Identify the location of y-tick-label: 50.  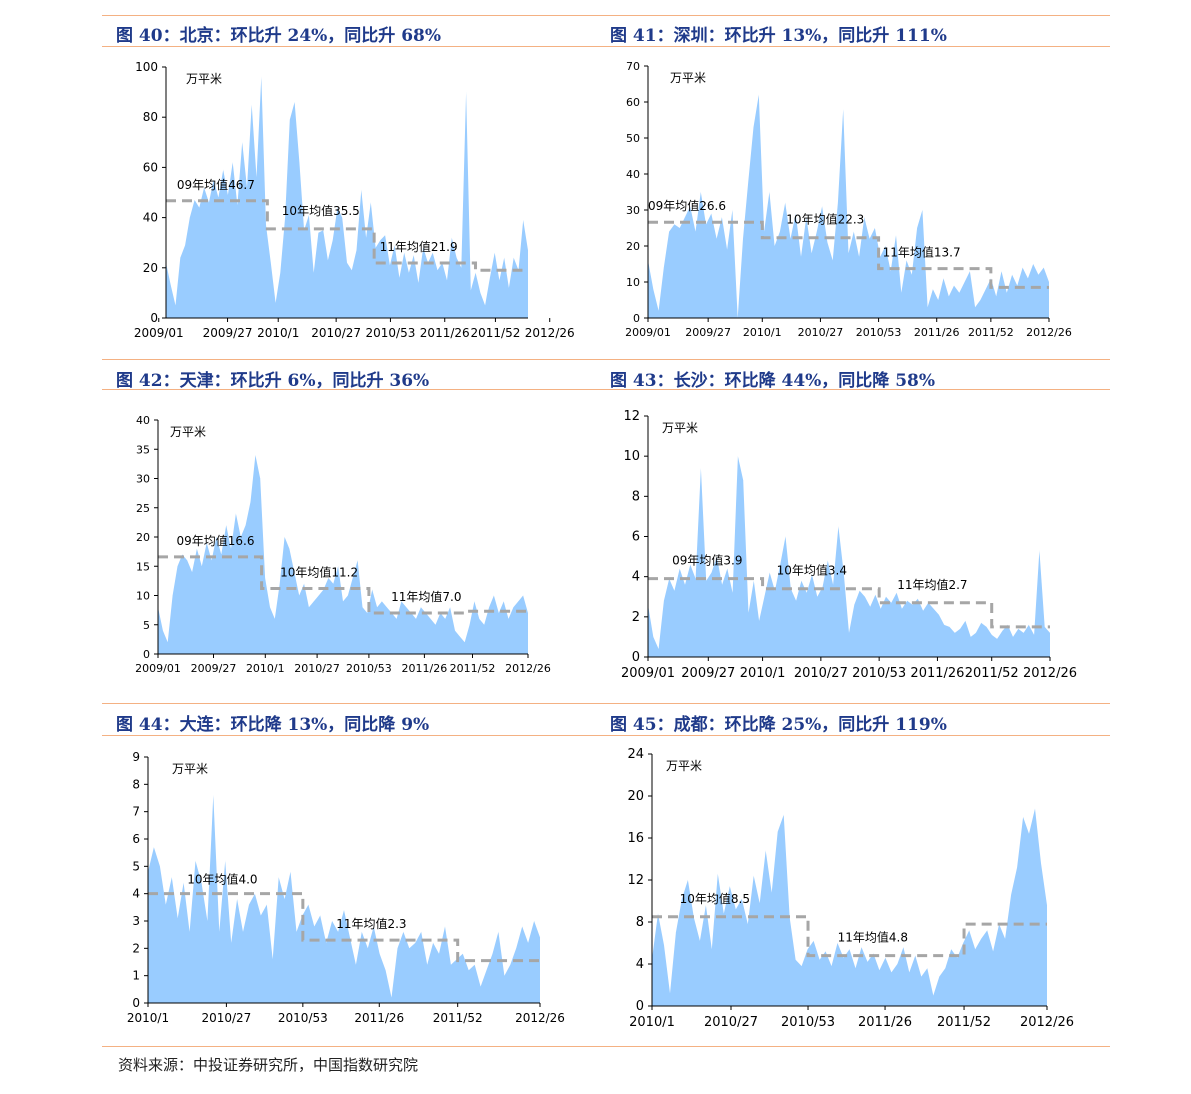
(633, 138).